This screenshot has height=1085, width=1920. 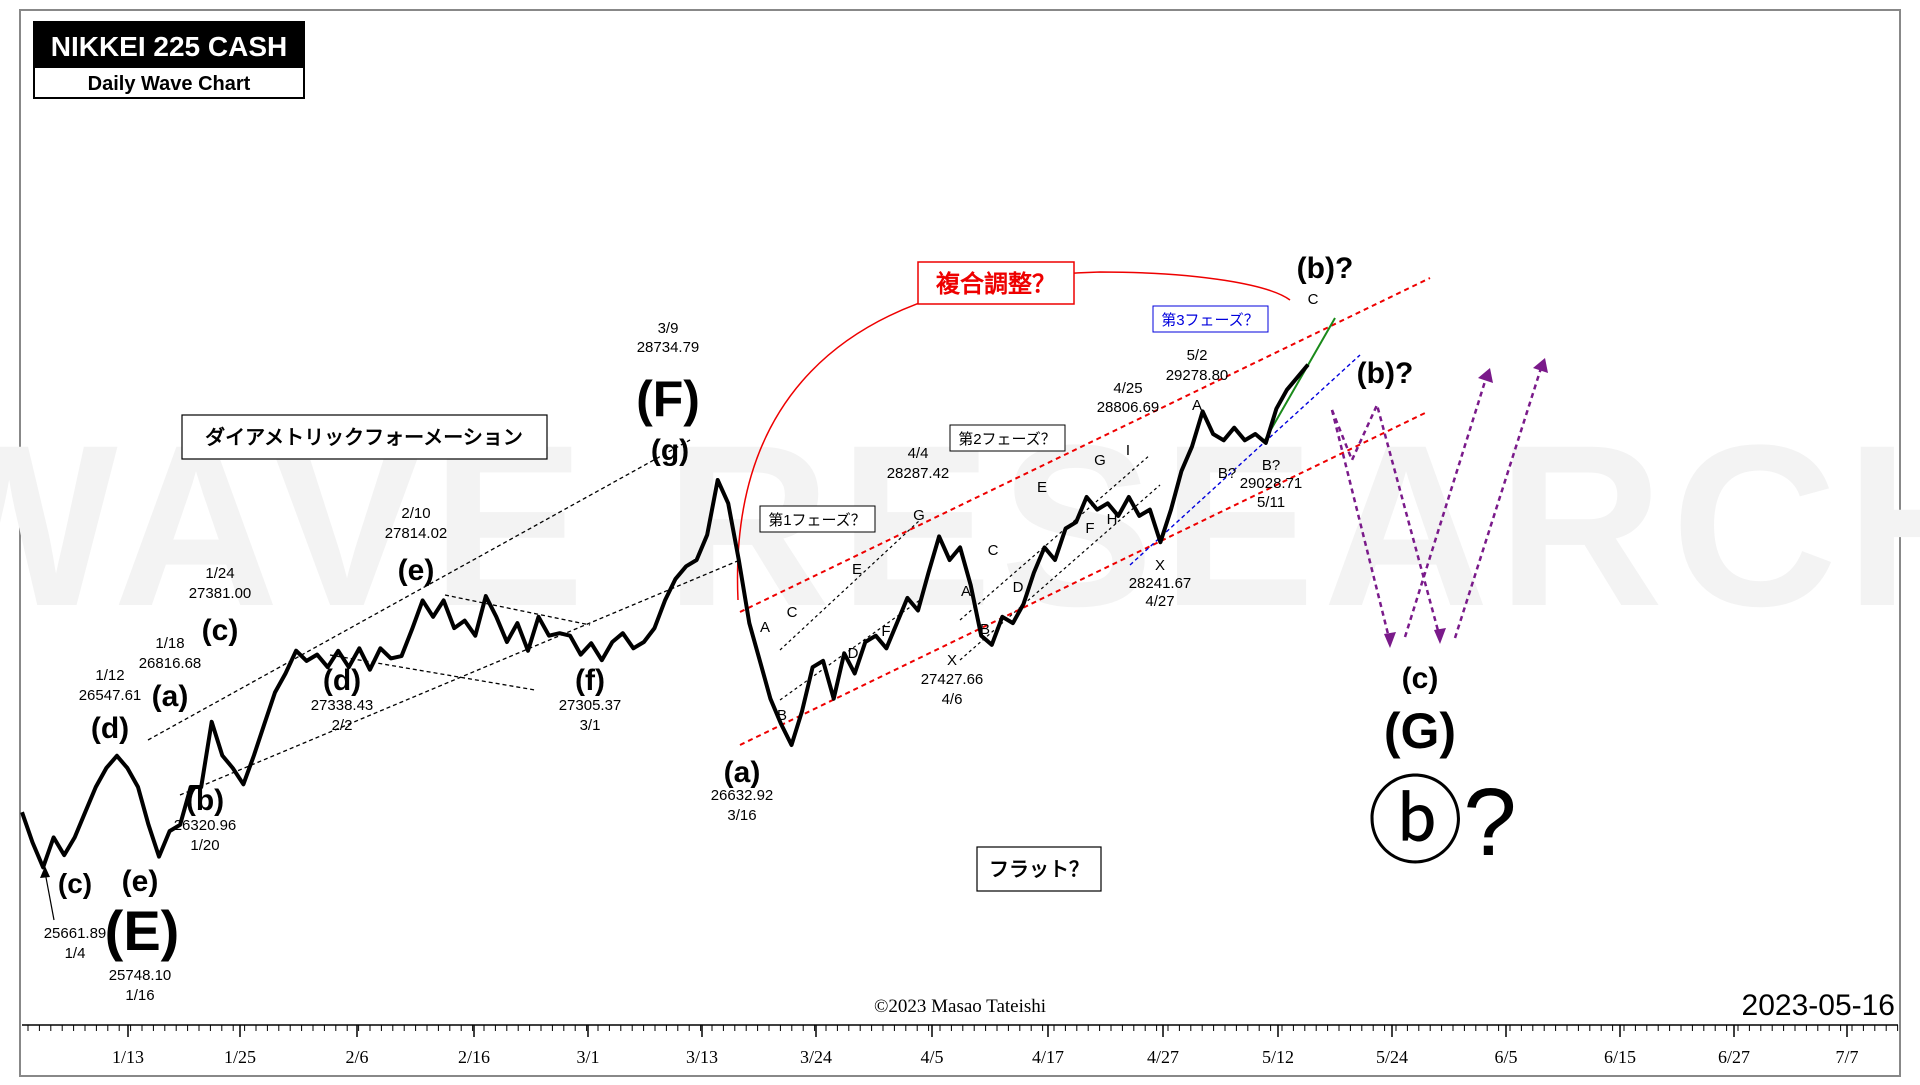 What do you see at coordinates (963, 1028) in the screenshot?
I see `minor-ticks` at bounding box center [963, 1028].